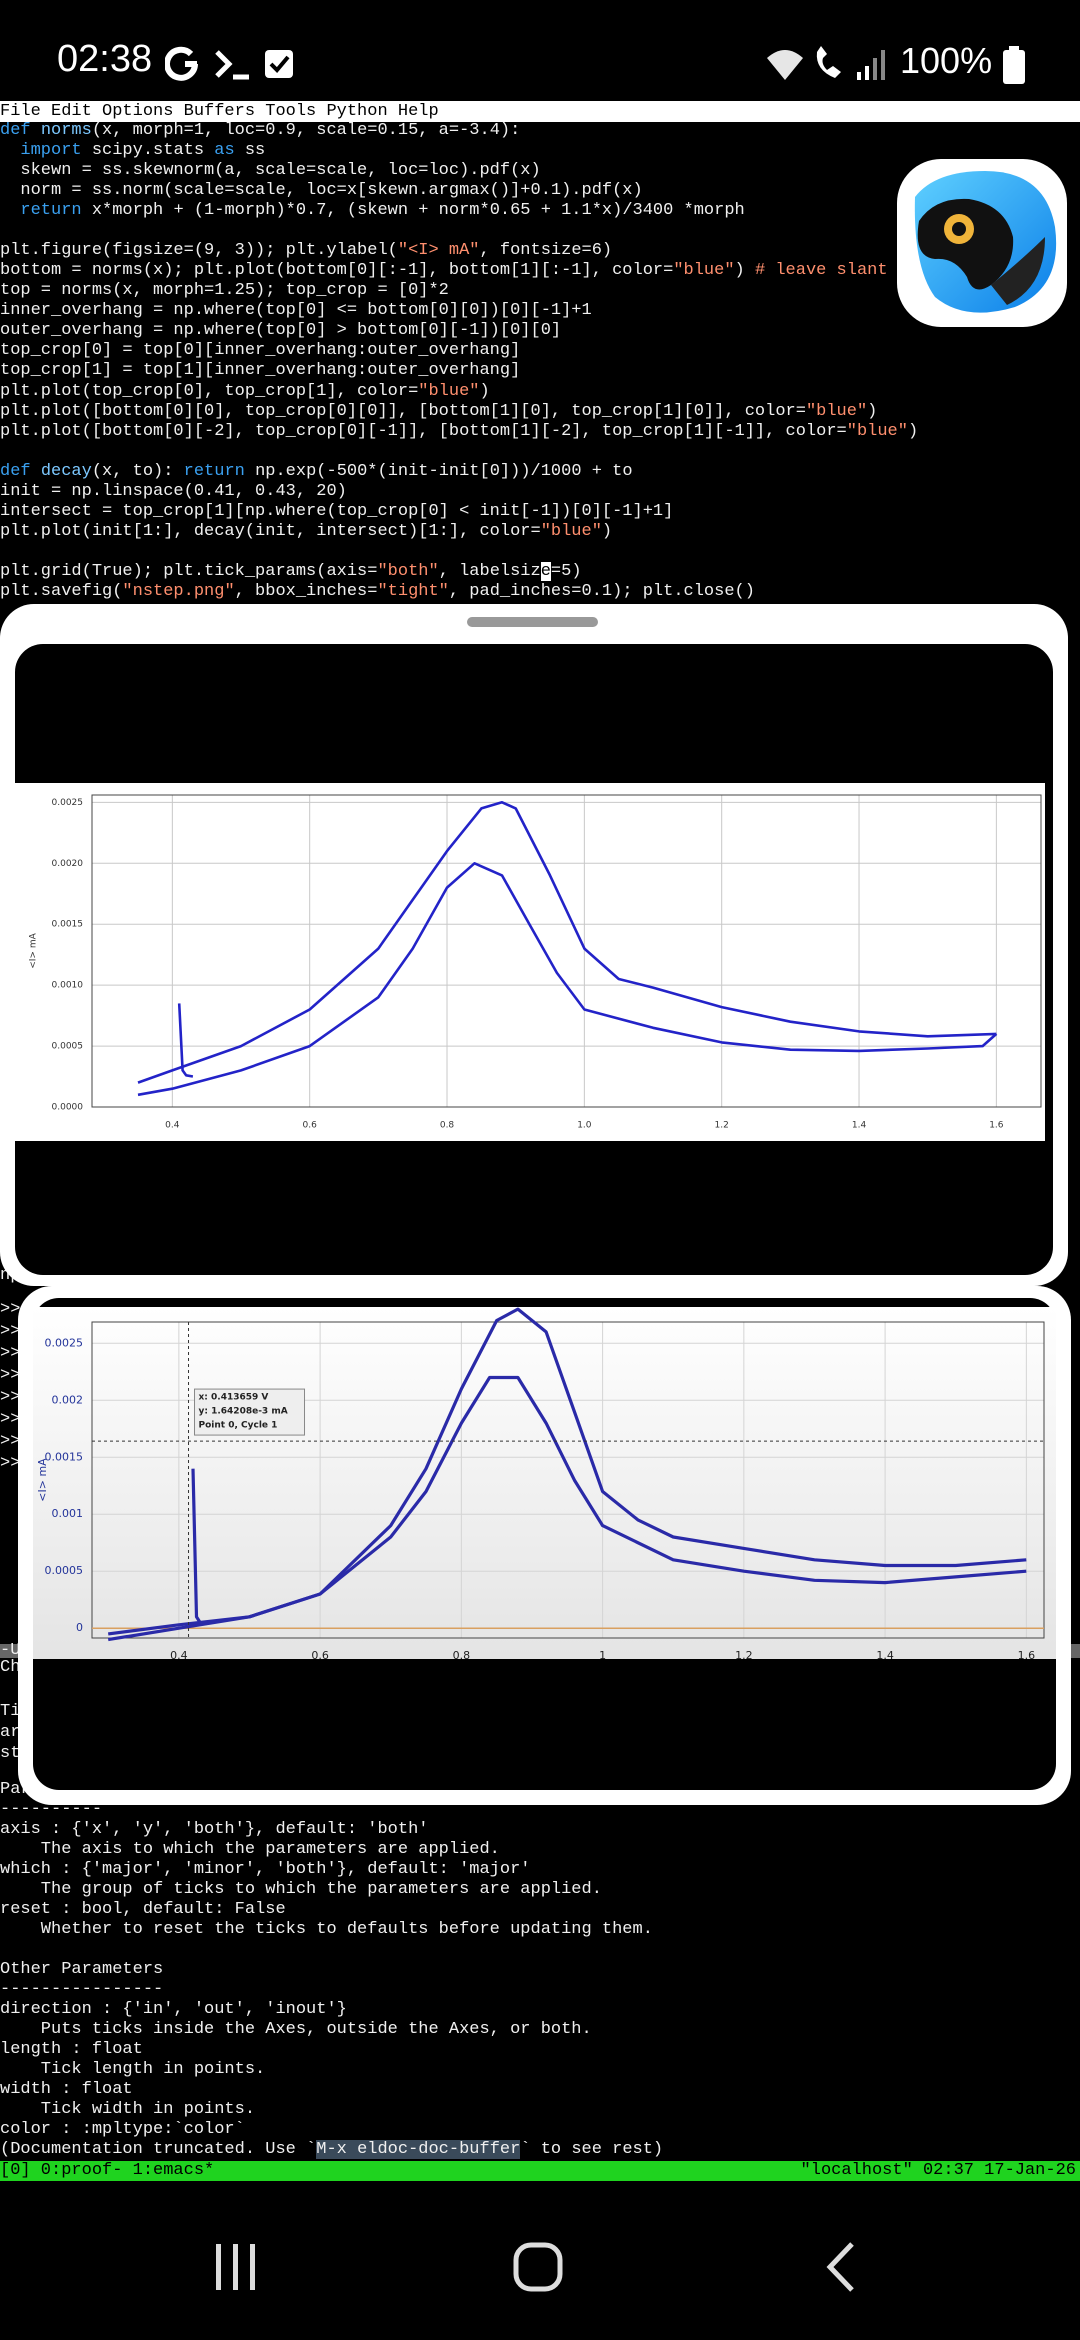  I want to click on code-token: def, so click(15, 471).